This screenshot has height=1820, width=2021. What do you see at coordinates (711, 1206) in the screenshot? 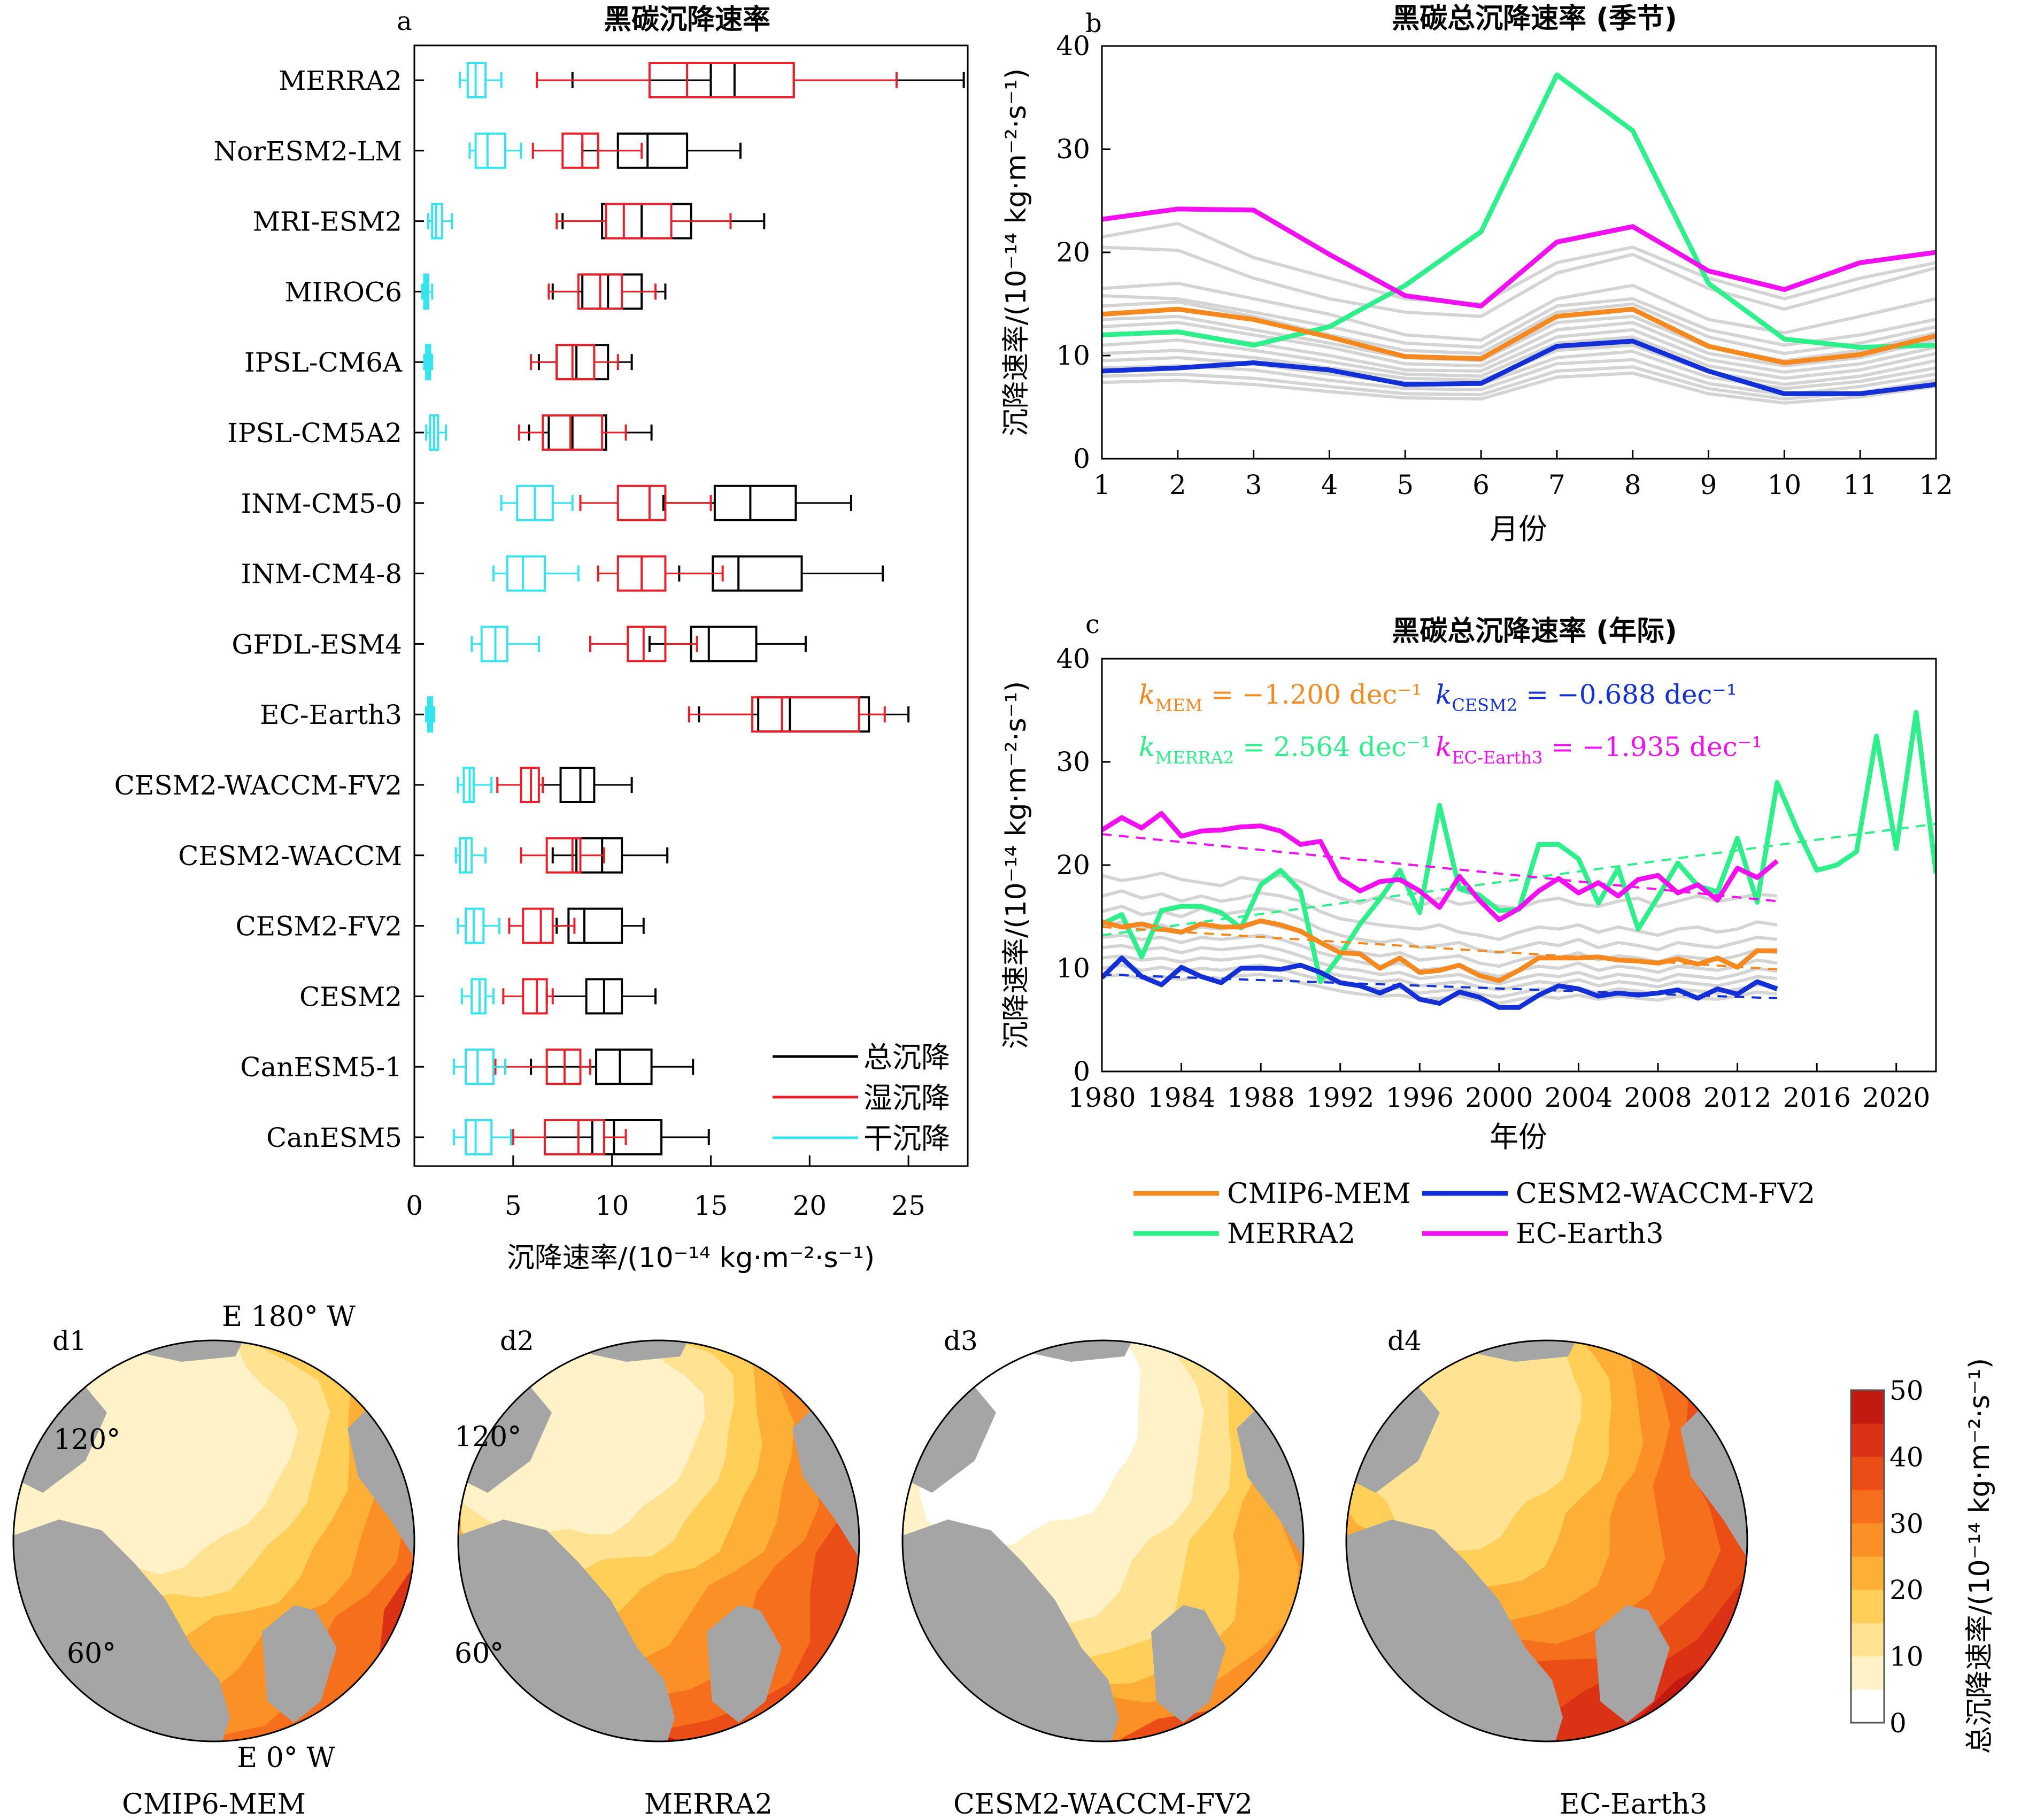
I see `a-xtick-label: 15` at bounding box center [711, 1206].